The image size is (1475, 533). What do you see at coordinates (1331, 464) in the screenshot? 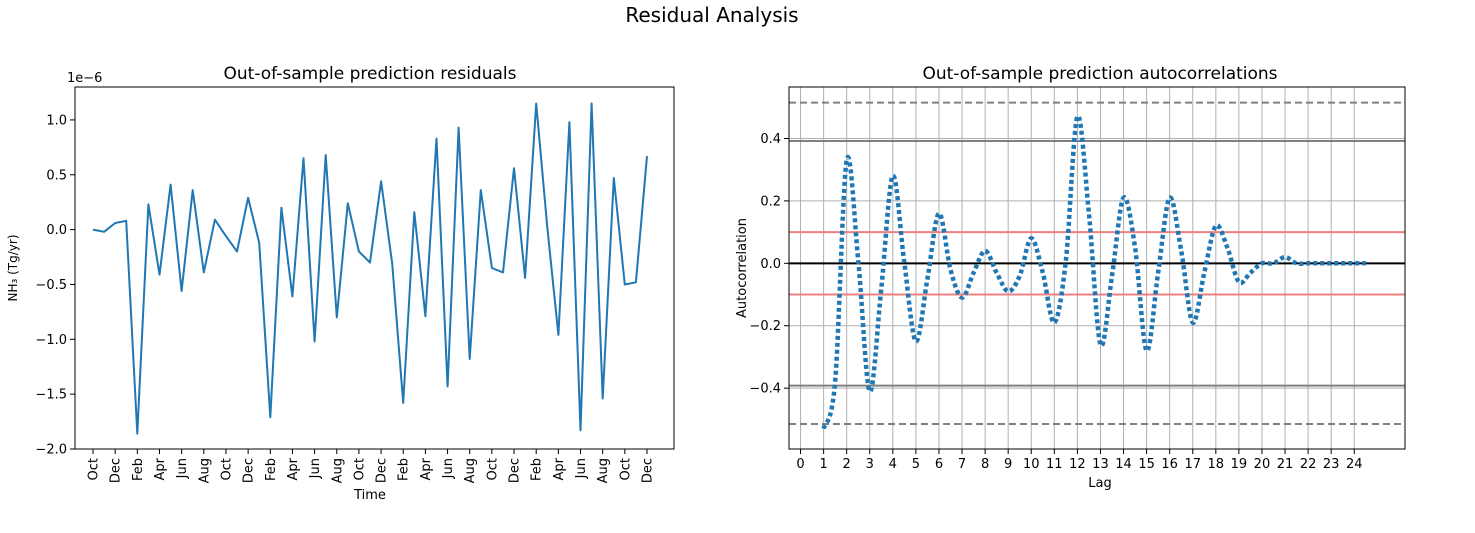
I see `x-tick-label: 23` at bounding box center [1331, 464].